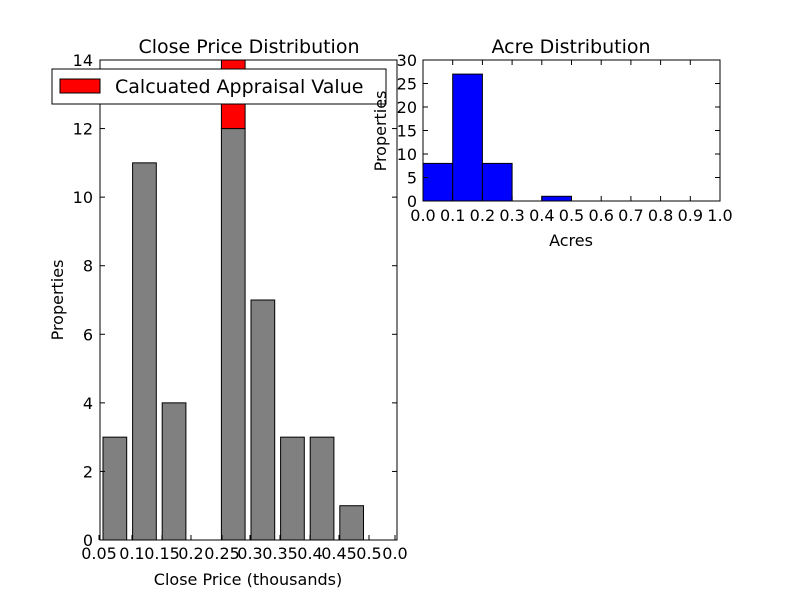  I want to click on y-tick-label: 2, so click(88, 471).